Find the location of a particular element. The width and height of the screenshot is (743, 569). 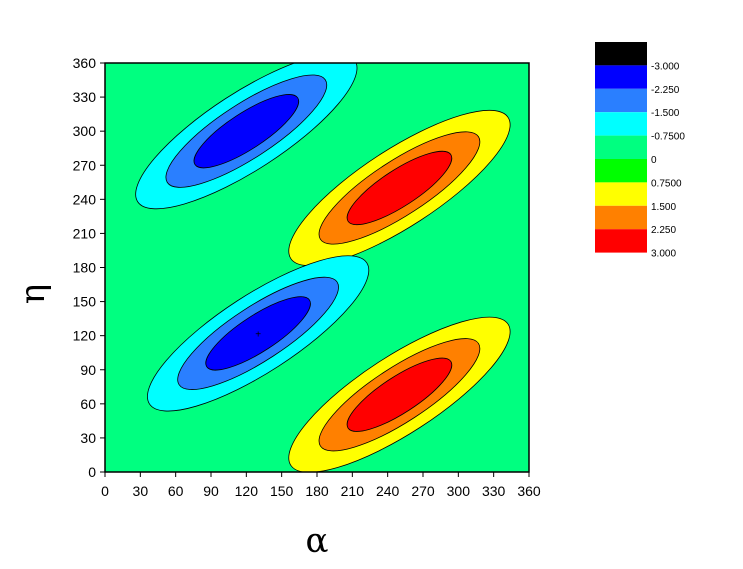

x-tick-label: 120 is located at coordinates (247, 491).